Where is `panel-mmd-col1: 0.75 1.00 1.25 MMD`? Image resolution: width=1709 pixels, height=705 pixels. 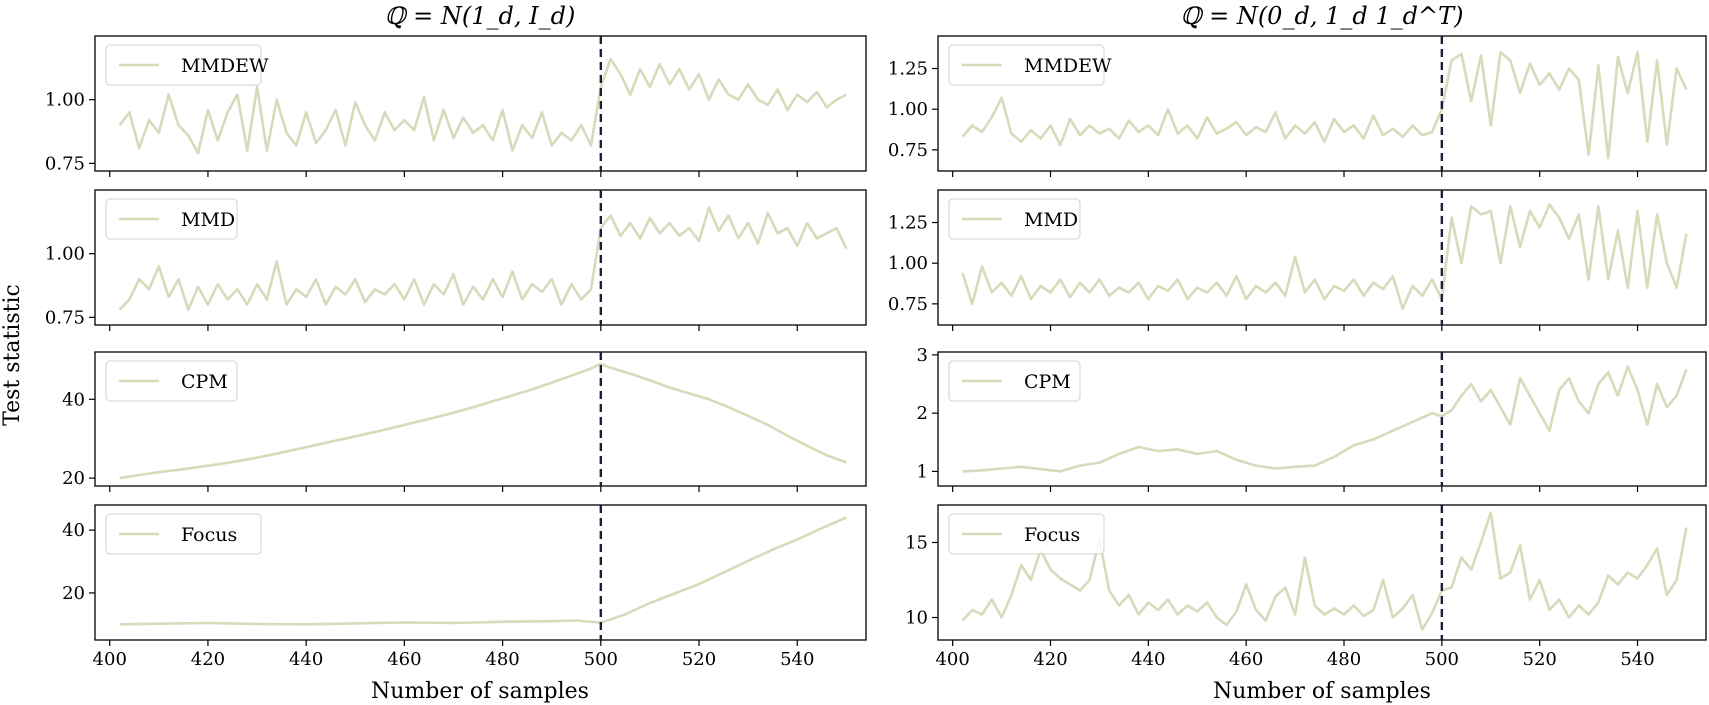 panel-mmd-col1: 0.75 1.00 1.25 MMD is located at coordinates (1297, 260).